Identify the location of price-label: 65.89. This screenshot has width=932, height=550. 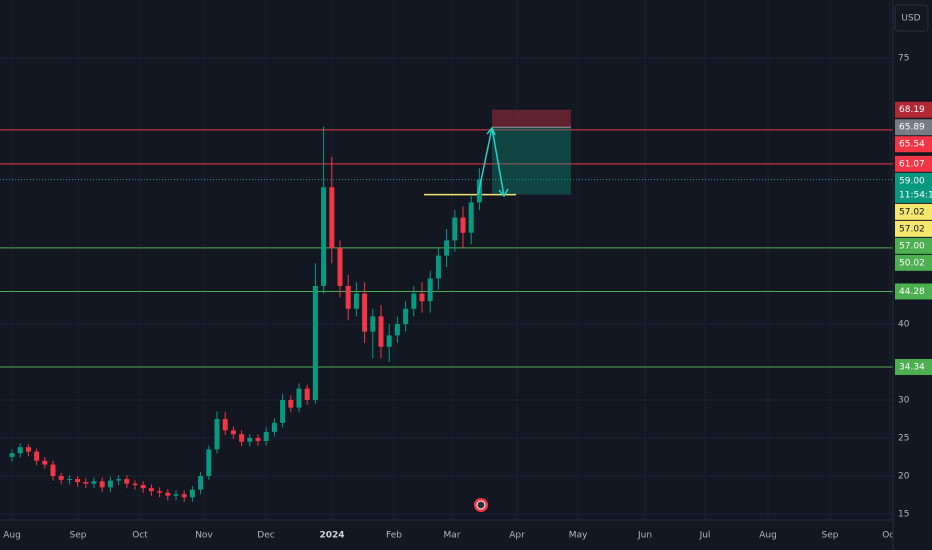
(912, 128).